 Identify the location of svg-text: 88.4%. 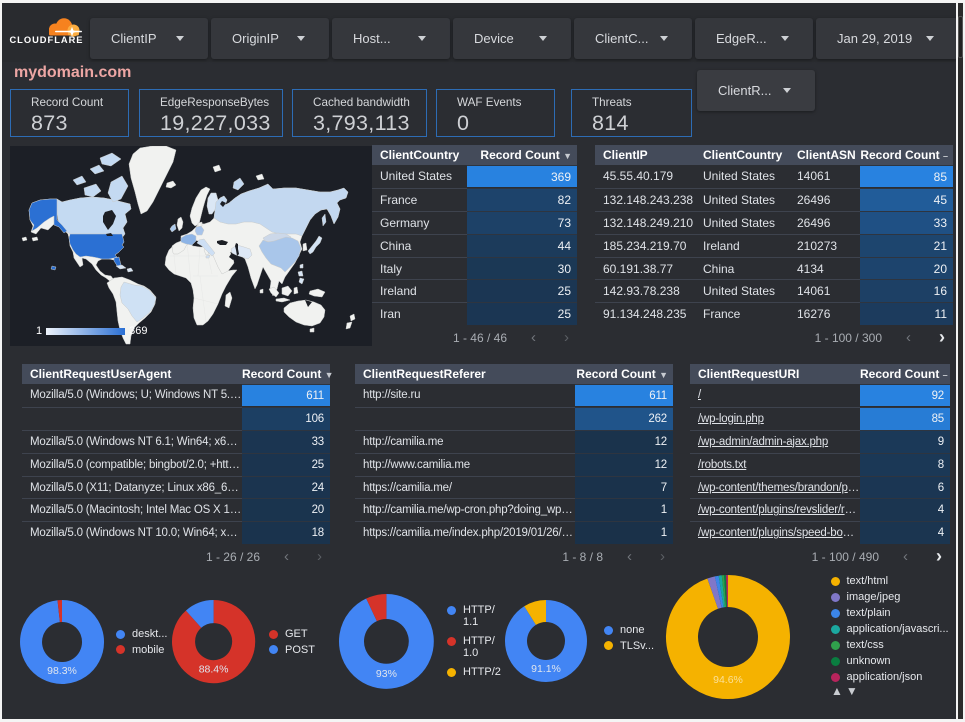
(214, 669).